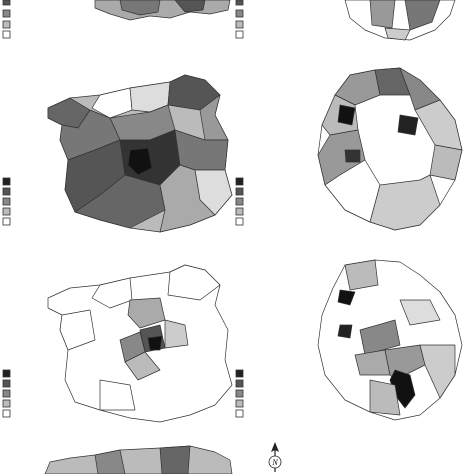 The width and height of the screenshot is (474, 474). What do you see at coordinates (275, 447) in the screenshot?
I see `north-arrow-head` at bounding box center [275, 447].